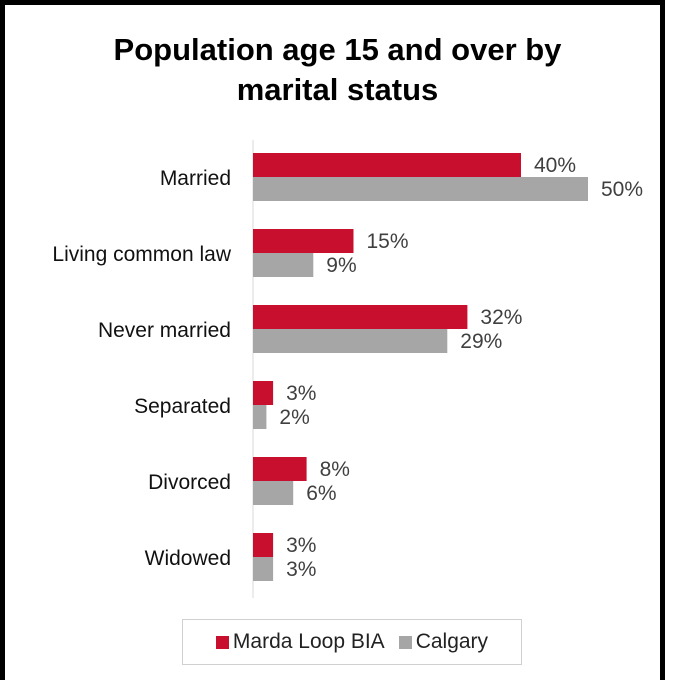 The image size is (675, 680). I want to click on chart-title-line-1: Population age 15 and over by, so click(337, 49).